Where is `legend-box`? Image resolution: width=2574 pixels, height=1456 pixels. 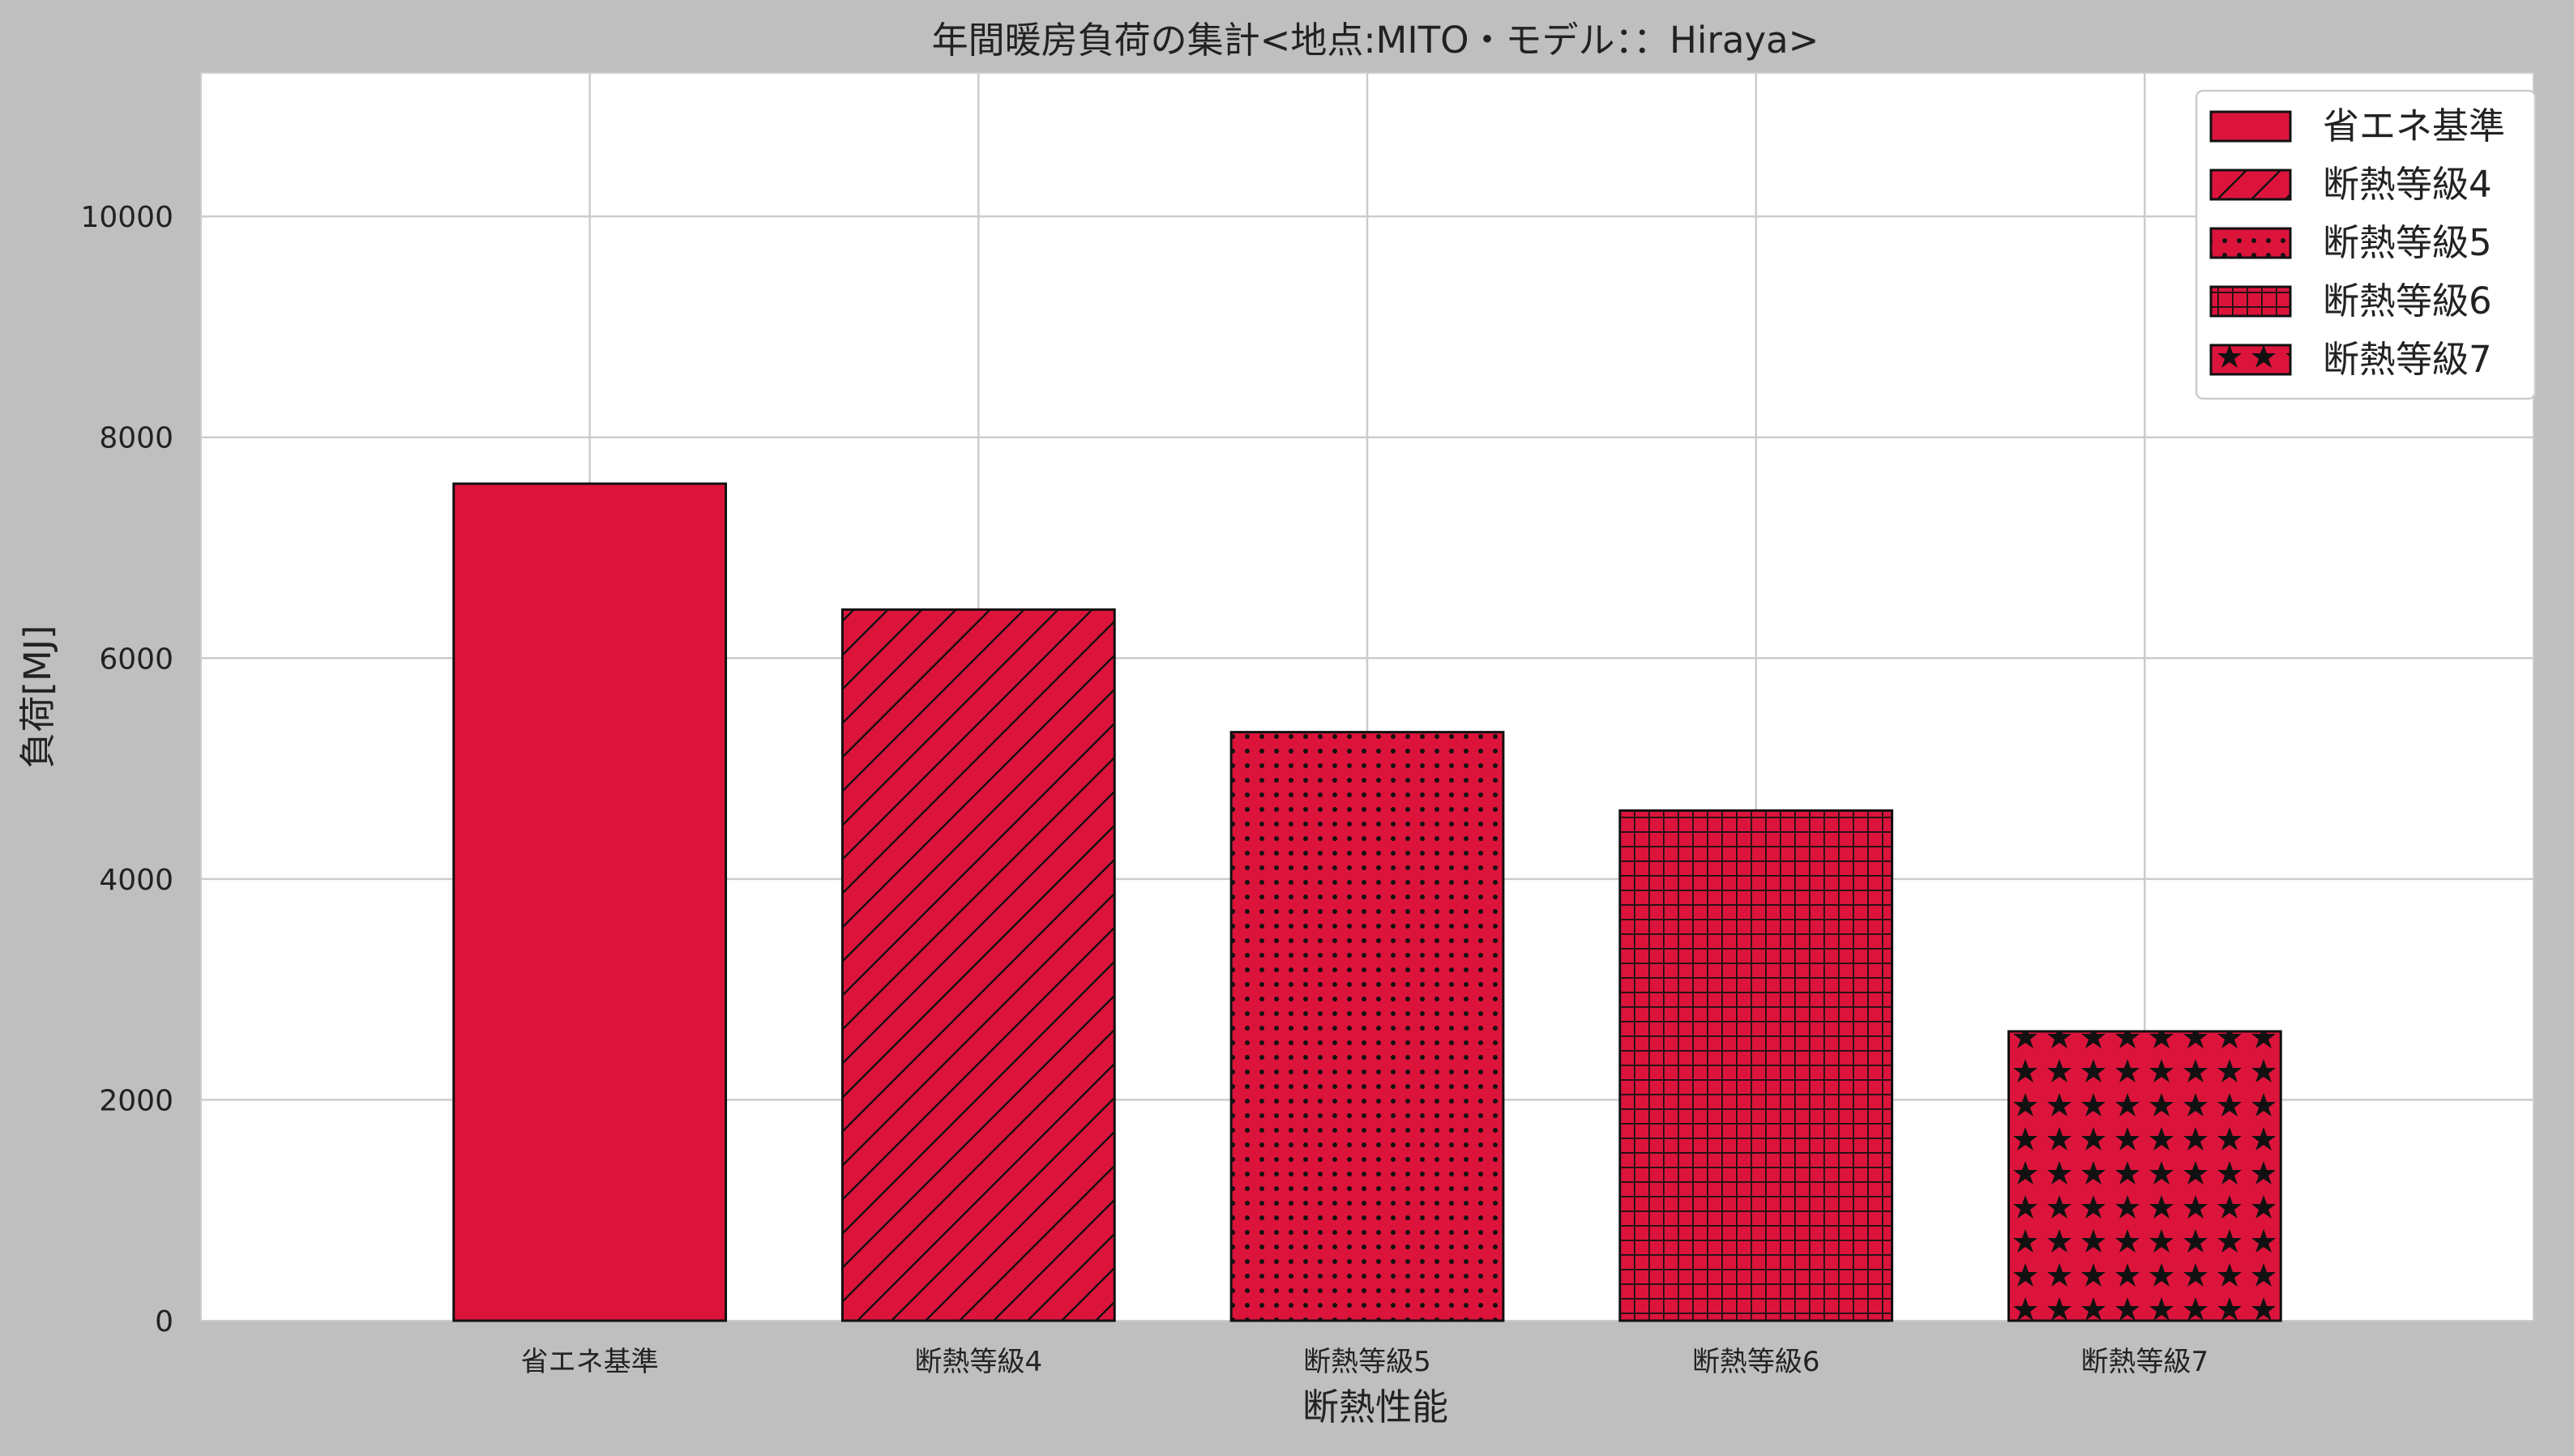
legend-box is located at coordinates (2366, 244).